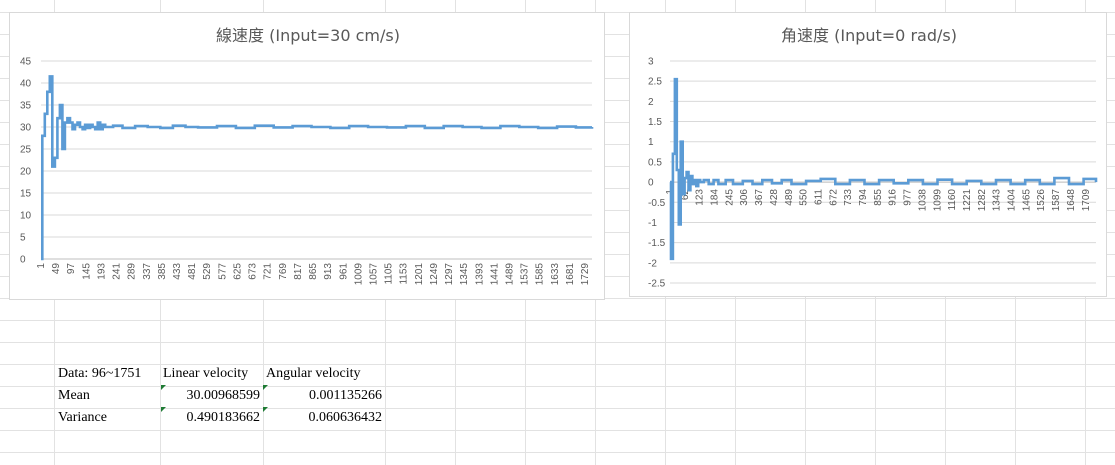  What do you see at coordinates (651, 142) in the screenshot?
I see `y-tick-label: 1` at bounding box center [651, 142].